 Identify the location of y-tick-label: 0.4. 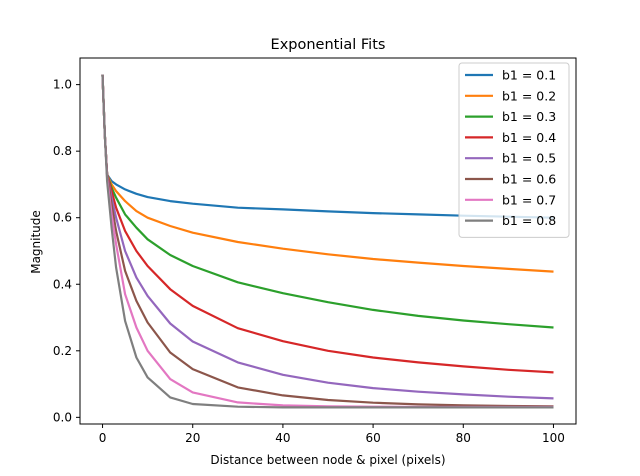
(62, 284).